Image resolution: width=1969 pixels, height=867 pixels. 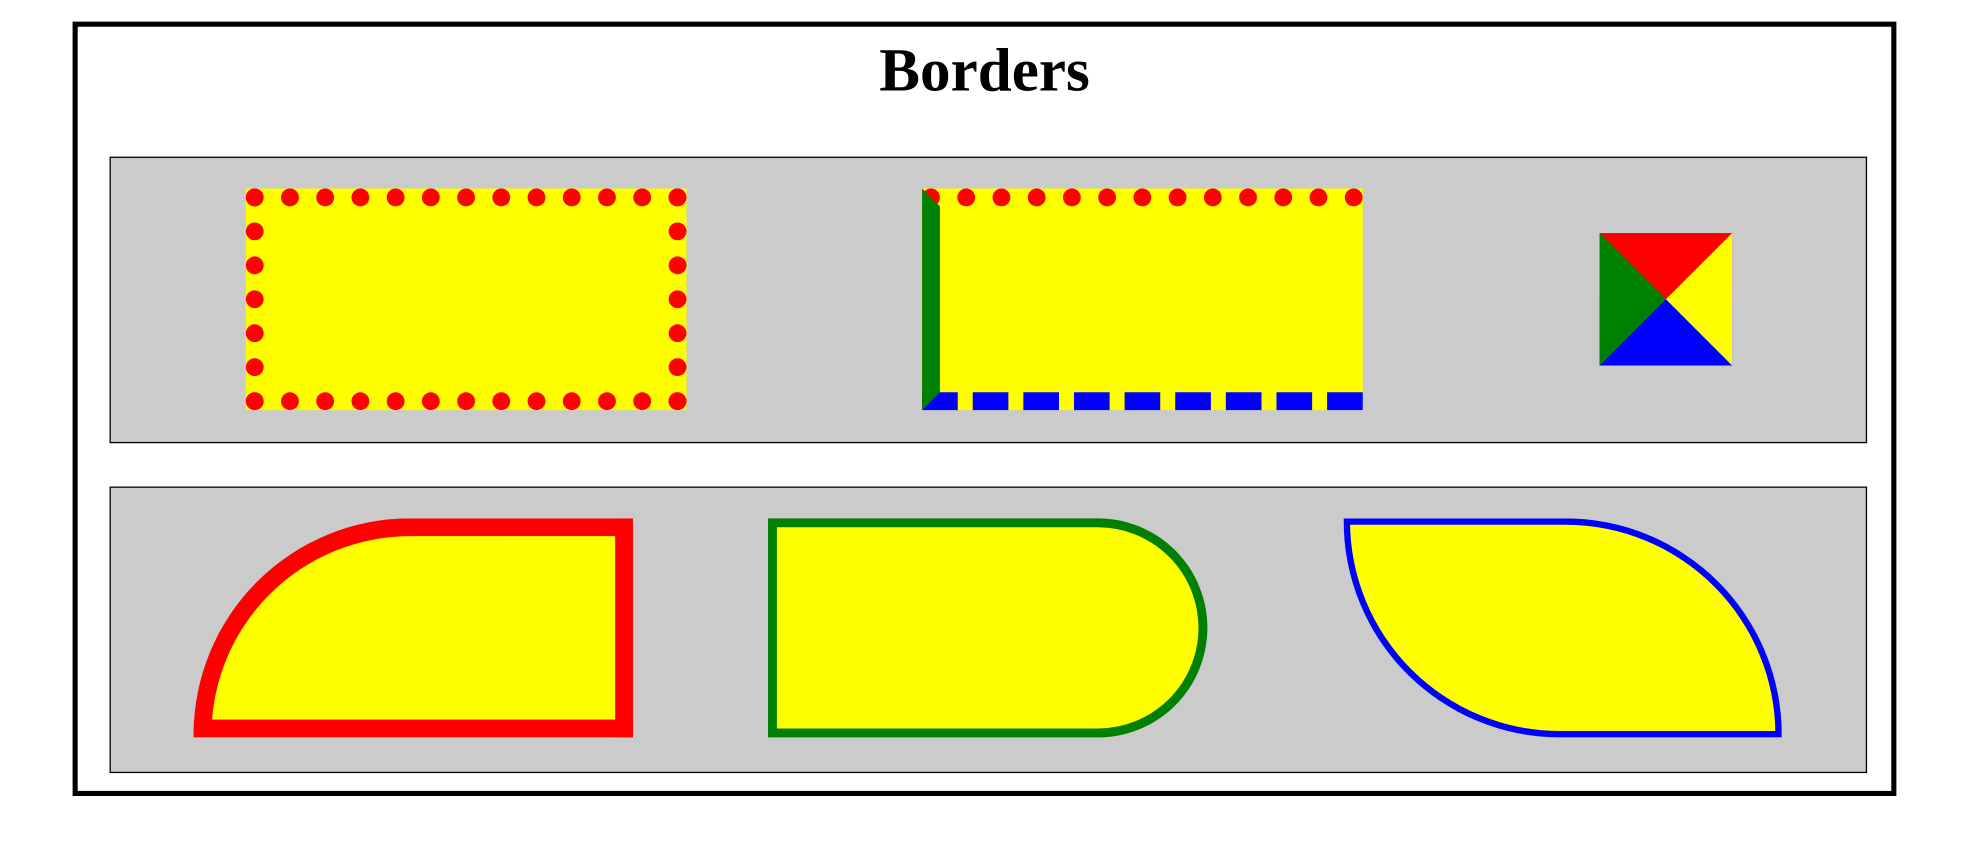 What do you see at coordinates (1666, 299) in the screenshot?
I see `triangle-box` at bounding box center [1666, 299].